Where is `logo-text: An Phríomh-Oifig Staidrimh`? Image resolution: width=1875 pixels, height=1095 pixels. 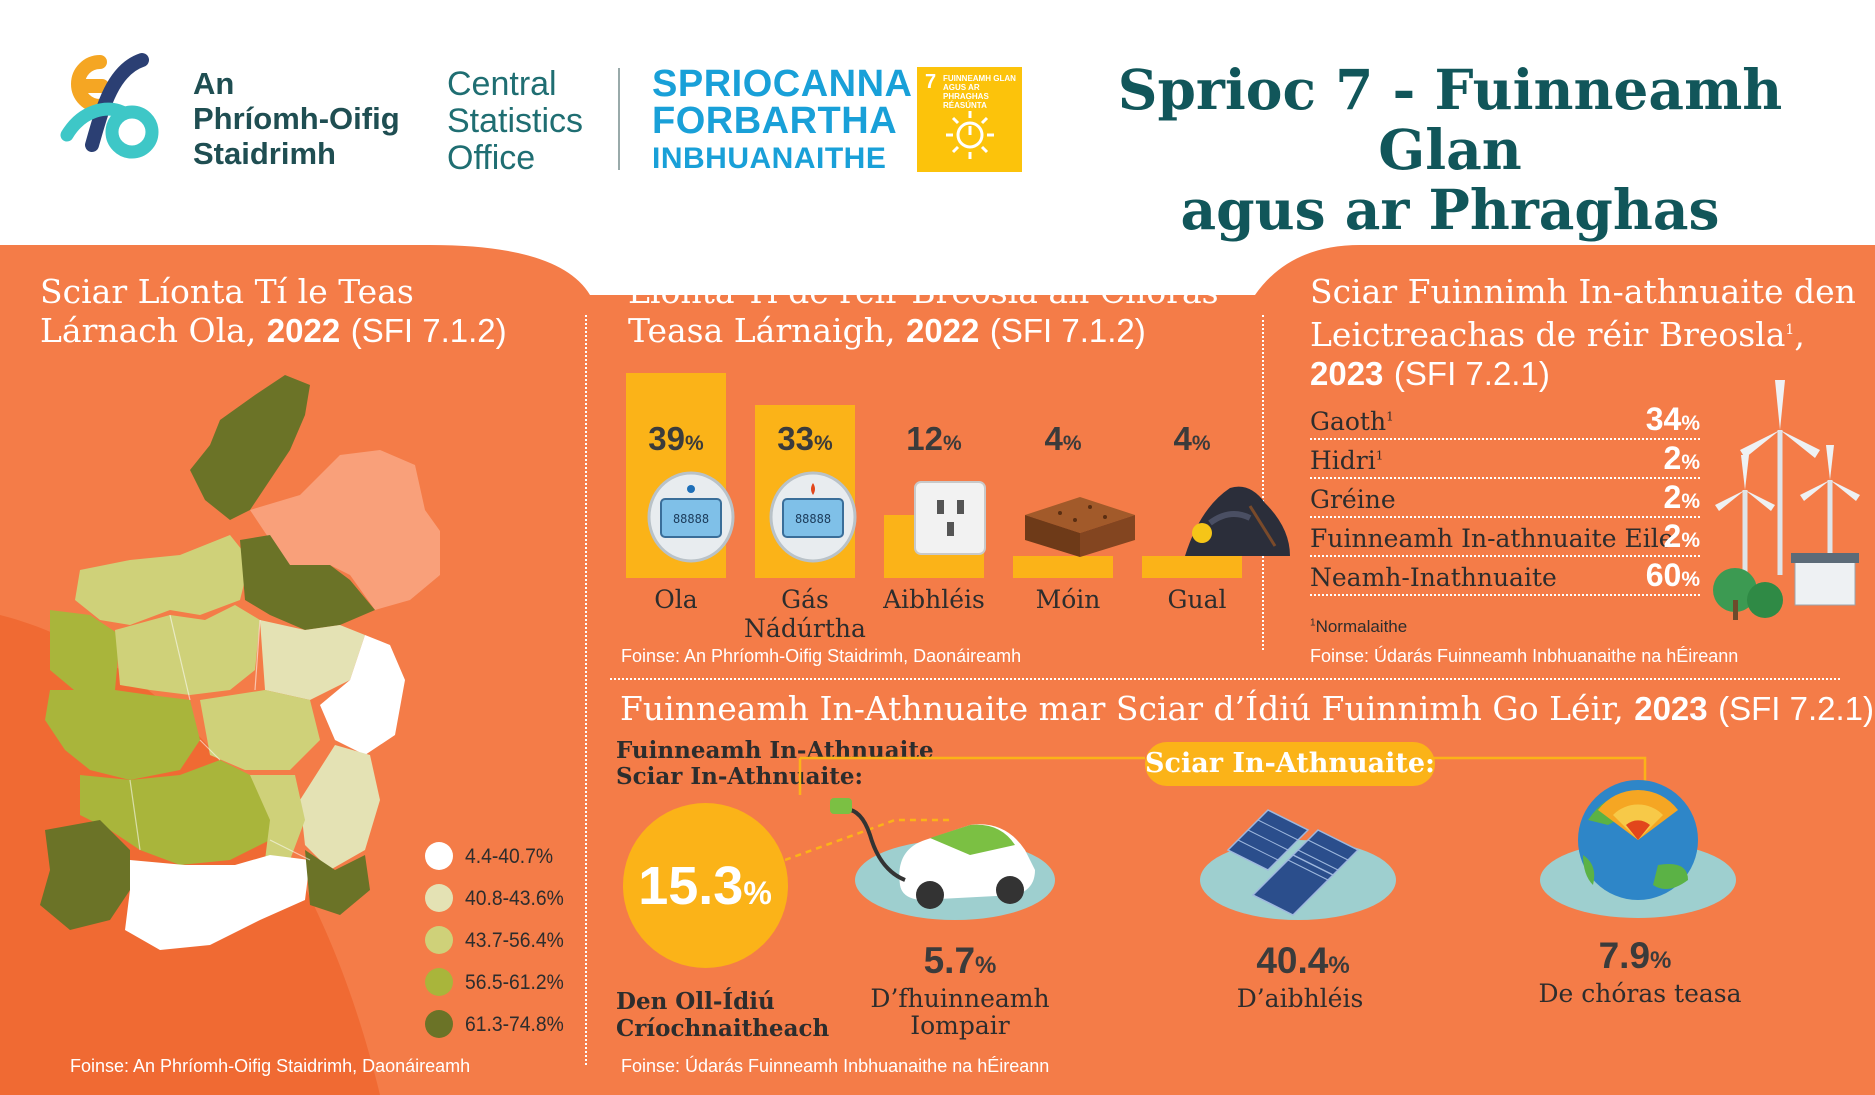
logo-text: An Phríomh-Oifig Staidrimh is located at coordinates (296, 118).